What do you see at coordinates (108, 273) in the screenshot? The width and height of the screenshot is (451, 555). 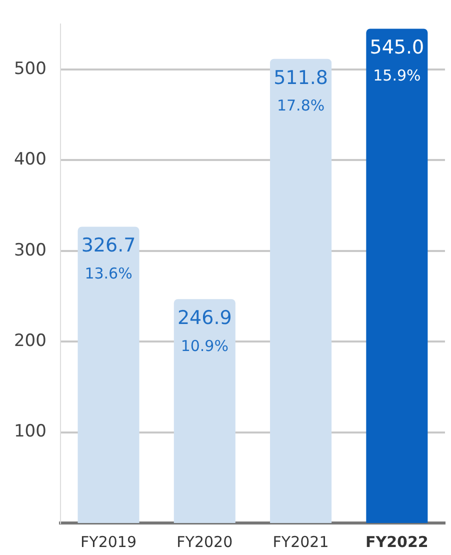 I see `annotation: 13.6%` at bounding box center [108, 273].